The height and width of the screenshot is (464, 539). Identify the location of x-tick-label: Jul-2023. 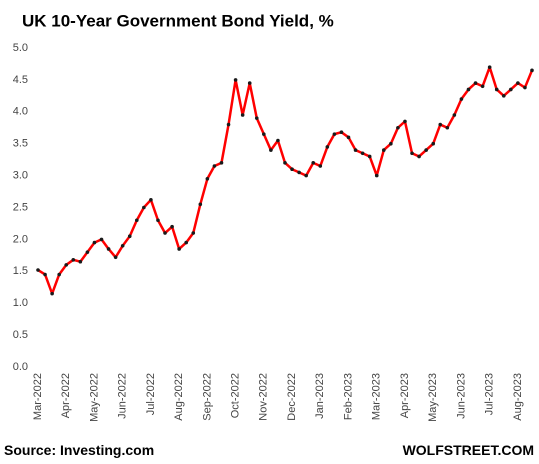
(490, 394).